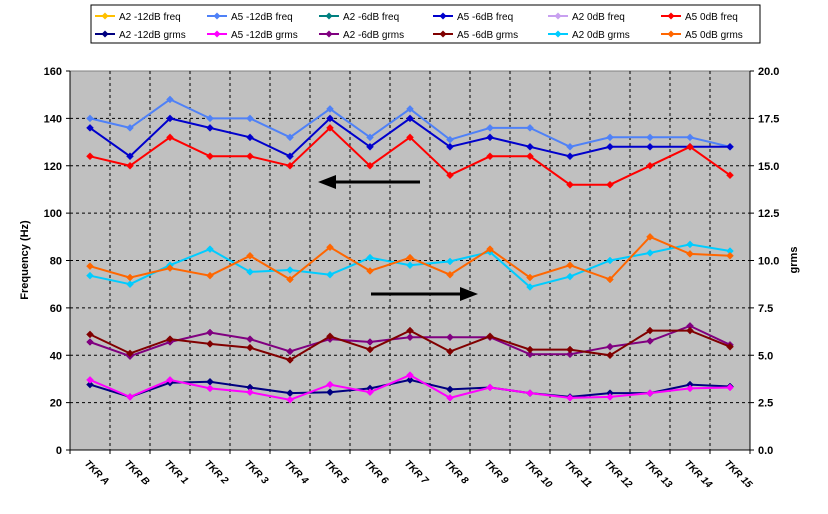 The image size is (828, 514). I want to click on y2-tick-label: 15.0, so click(768, 167).